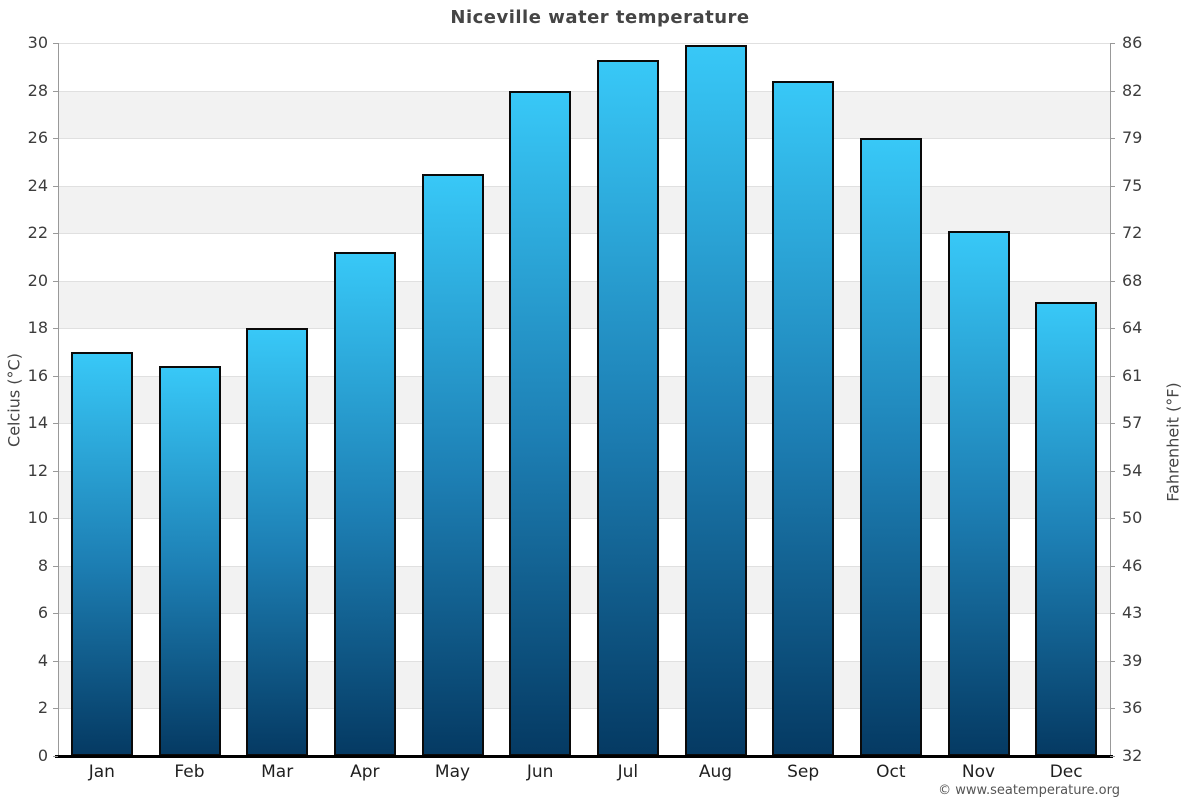 The height and width of the screenshot is (800, 1200). What do you see at coordinates (37, 185) in the screenshot?
I see `y-tick-label-left: 24` at bounding box center [37, 185].